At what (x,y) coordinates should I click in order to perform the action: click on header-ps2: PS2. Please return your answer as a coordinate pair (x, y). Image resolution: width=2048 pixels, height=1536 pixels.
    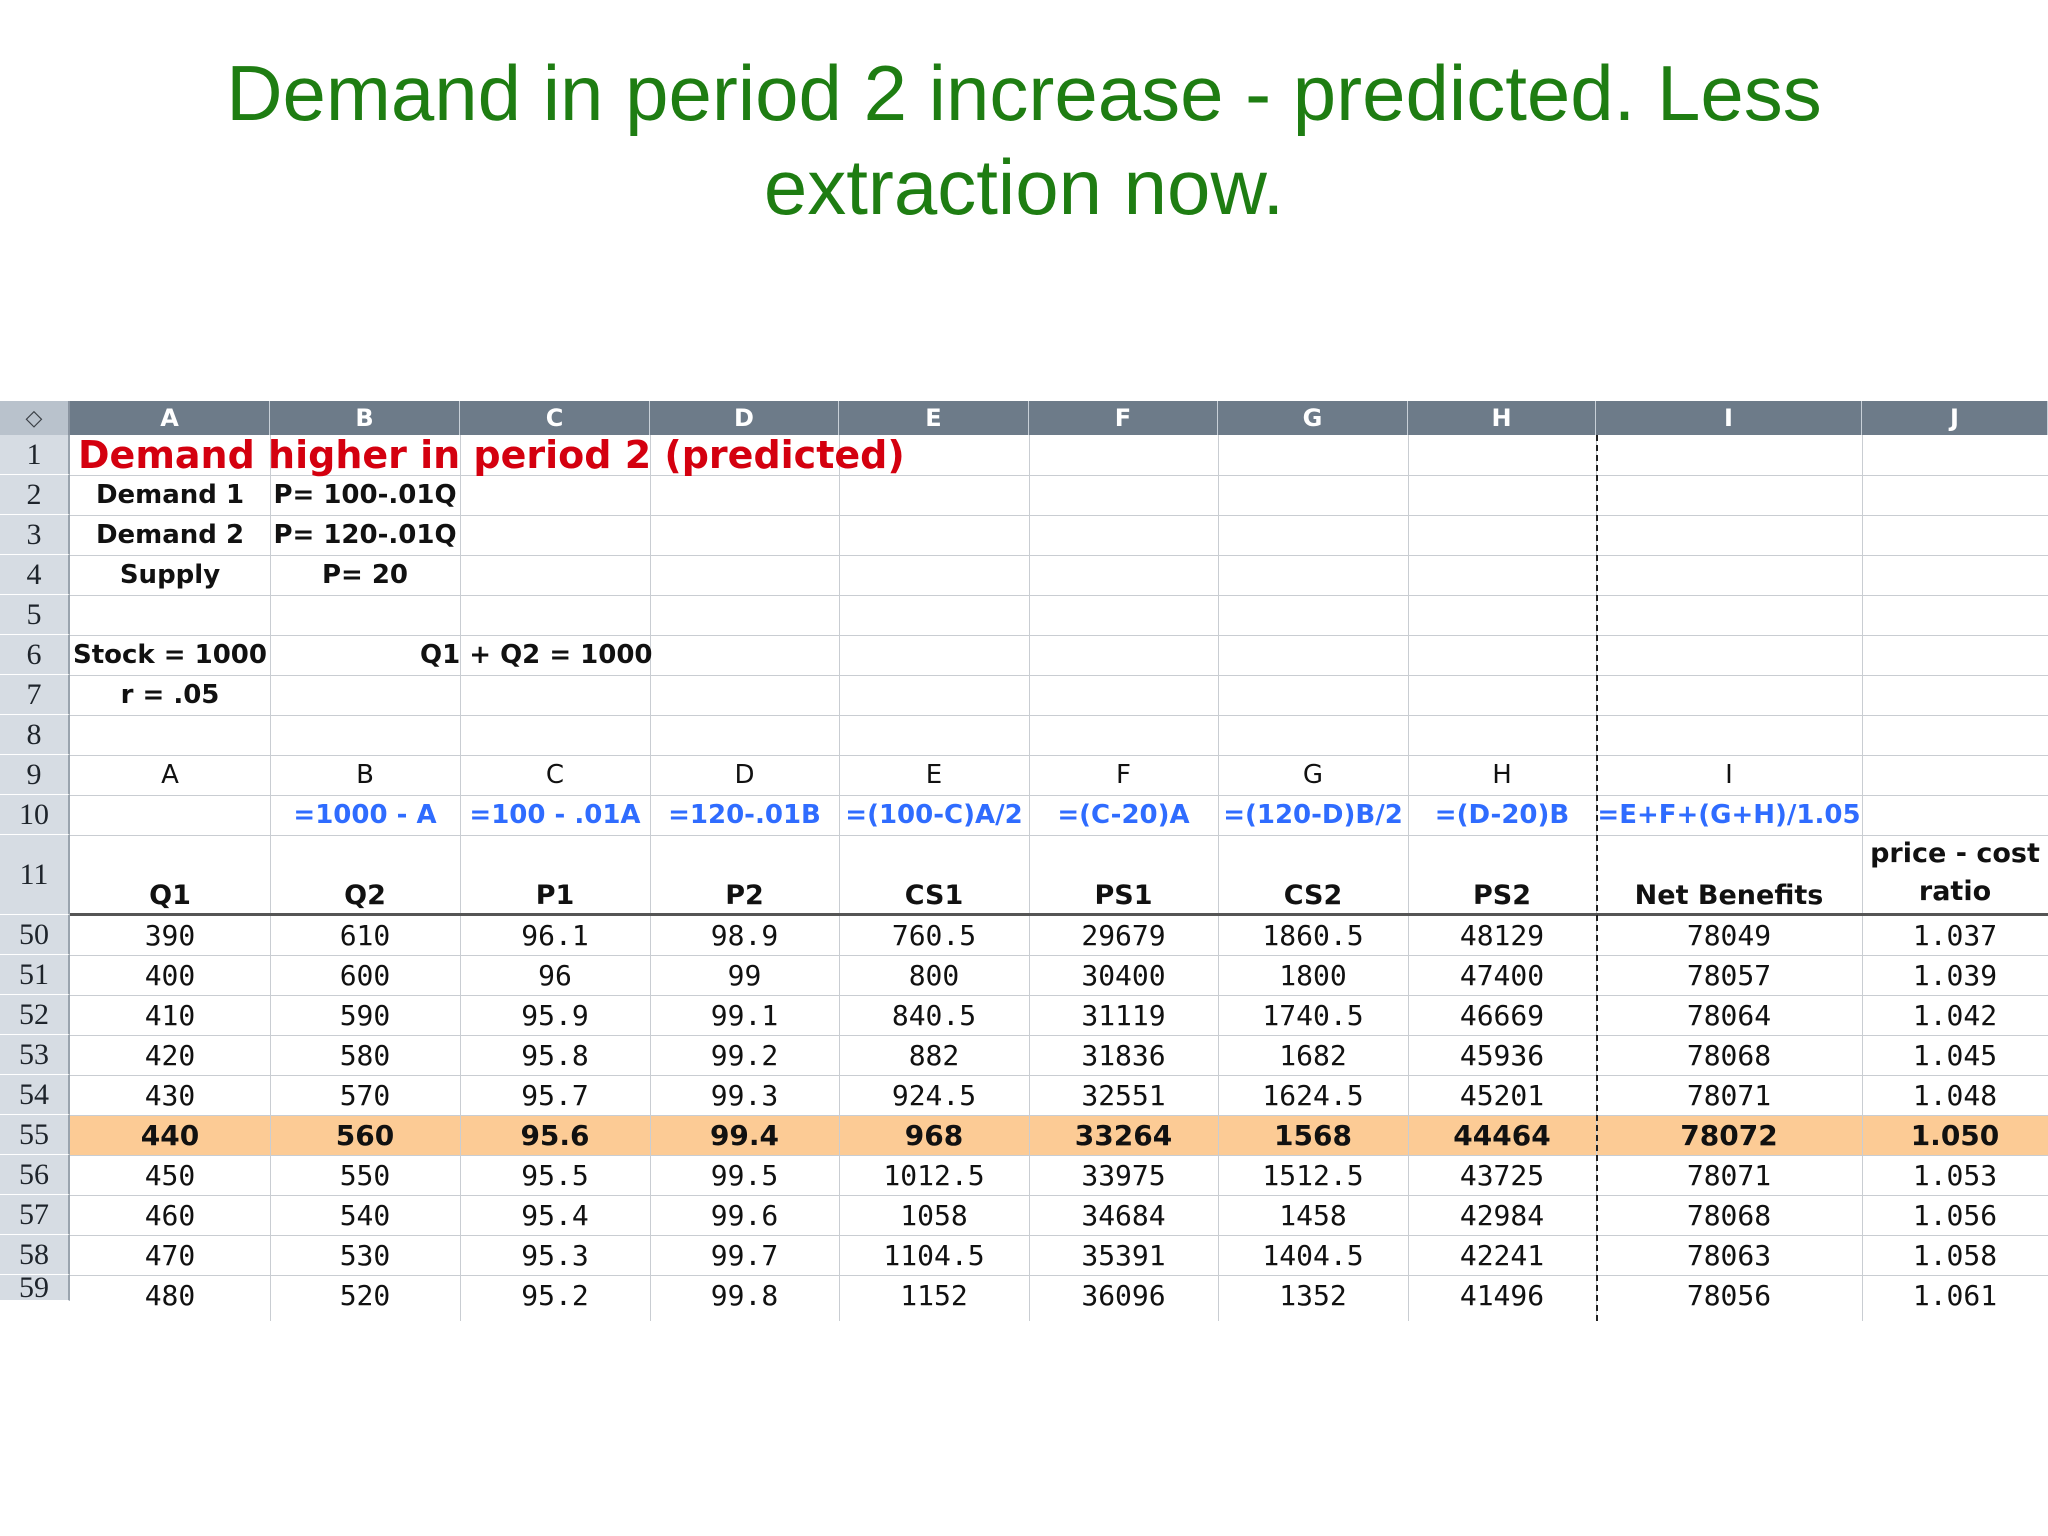
    Looking at the image, I should click on (1502, 895).